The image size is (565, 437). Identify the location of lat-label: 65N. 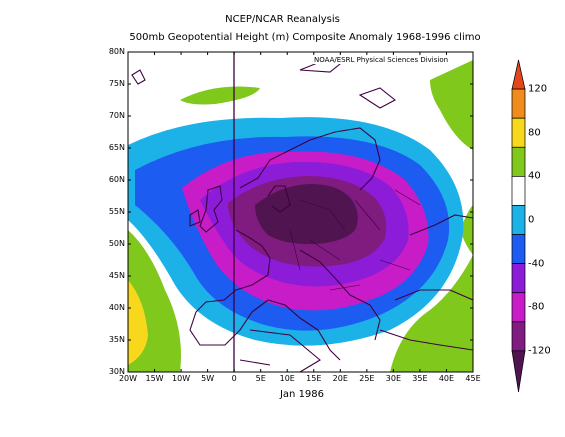
(116, 147).